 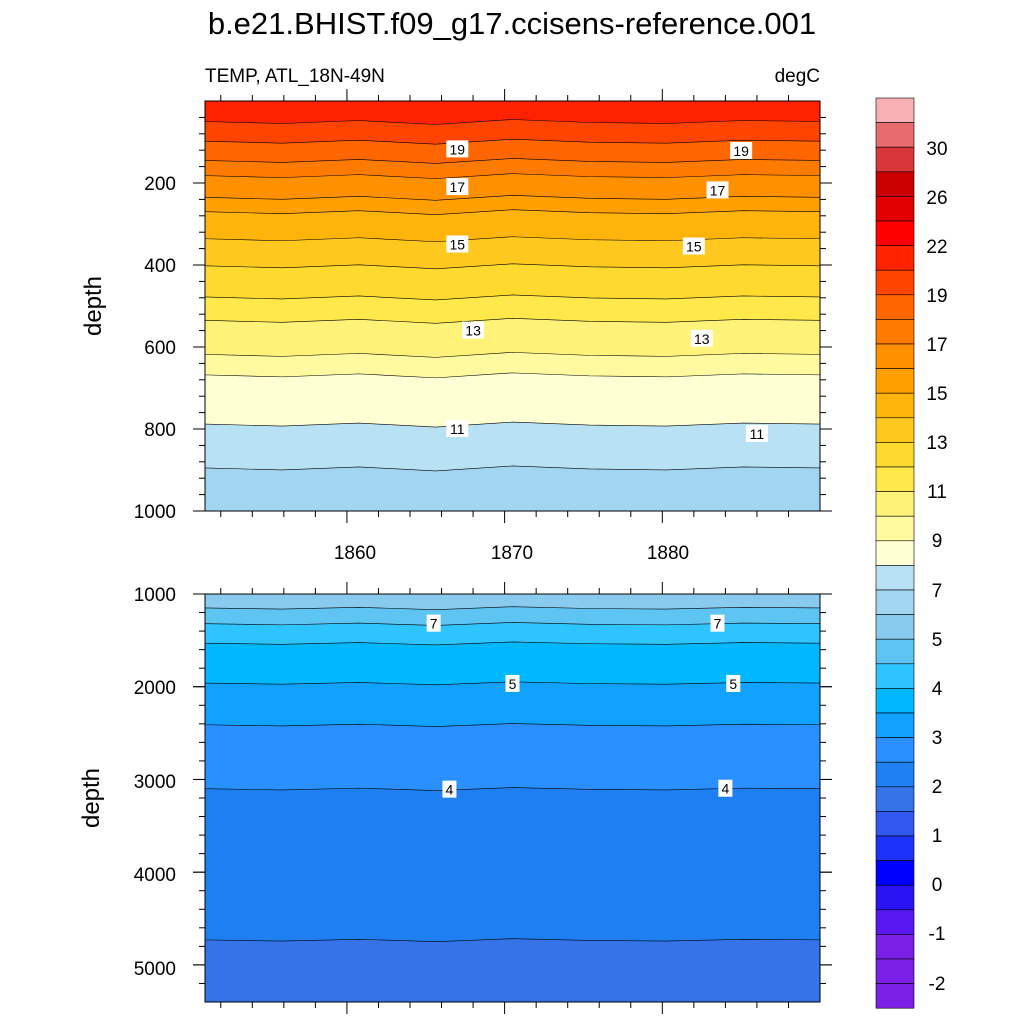 What do you see at coordinates (512, 553) in the screenshot?
I see `x-tick-label: 1870` at bounding box center [512, 553].